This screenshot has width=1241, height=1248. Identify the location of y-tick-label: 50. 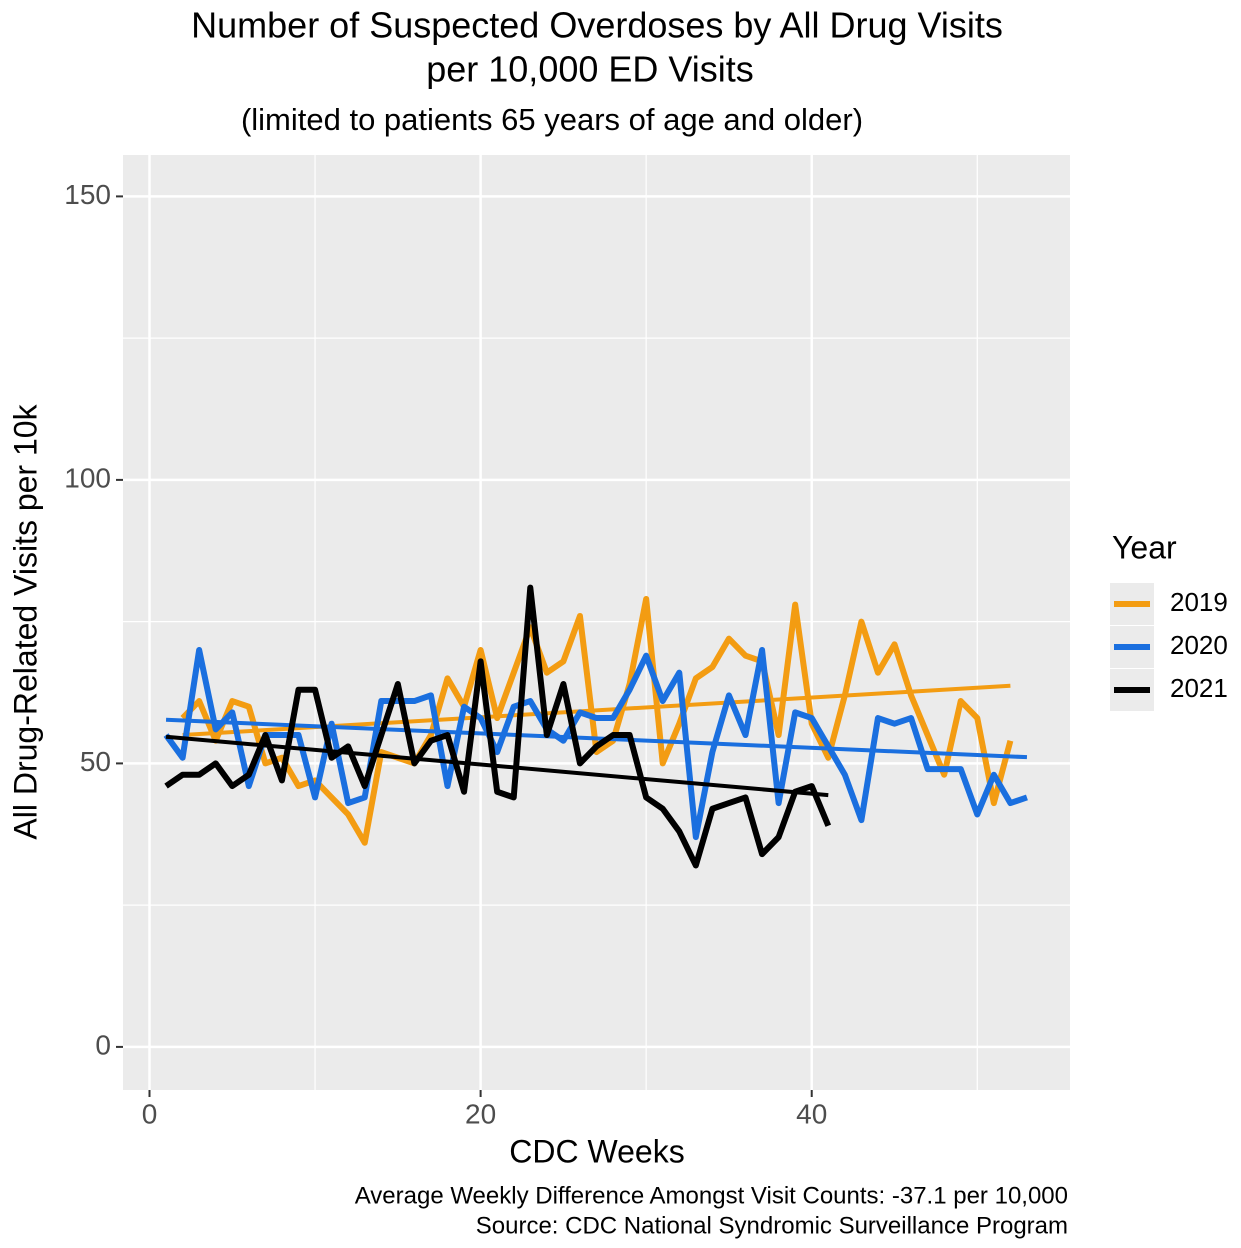
(95, 761).